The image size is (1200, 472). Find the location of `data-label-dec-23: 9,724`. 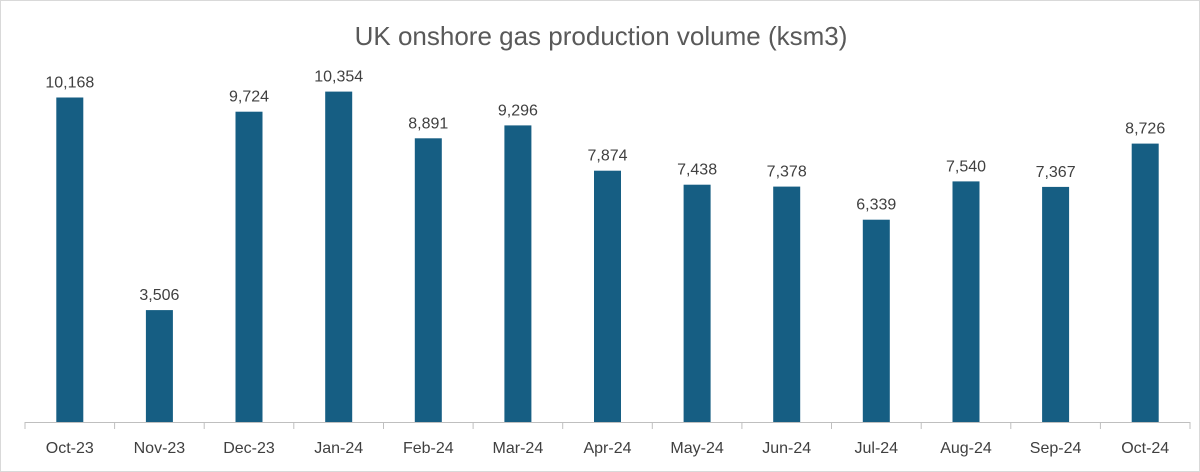

data-label-dec-23: 9,724 is located at coordinates (249, 97).